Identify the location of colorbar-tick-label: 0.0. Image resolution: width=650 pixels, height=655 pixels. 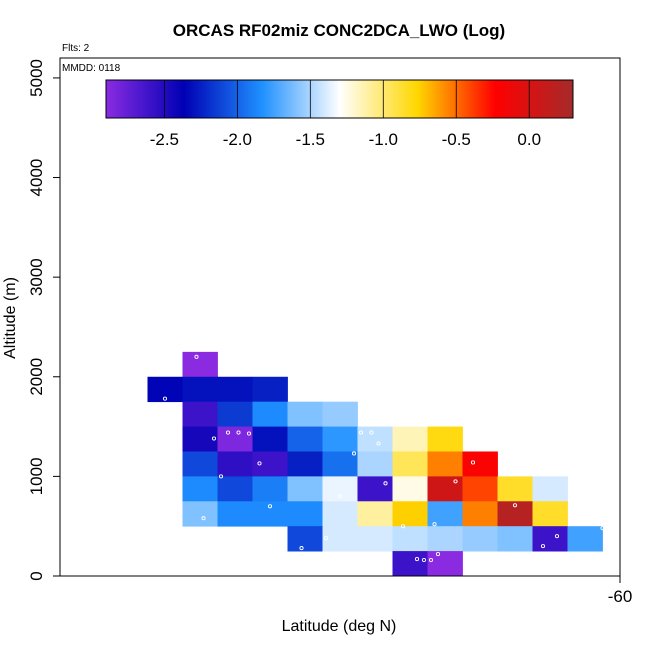
(529, 139).